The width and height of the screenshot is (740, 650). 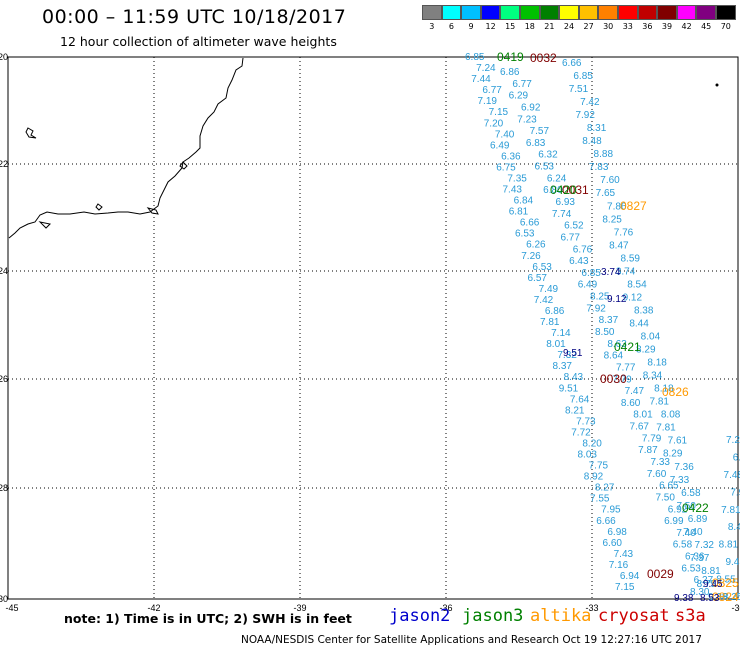 What do you see at coordinates (704, 580) in the screenshot?
I see `track-value-b: 6.27` at bounding box center [704, 580].